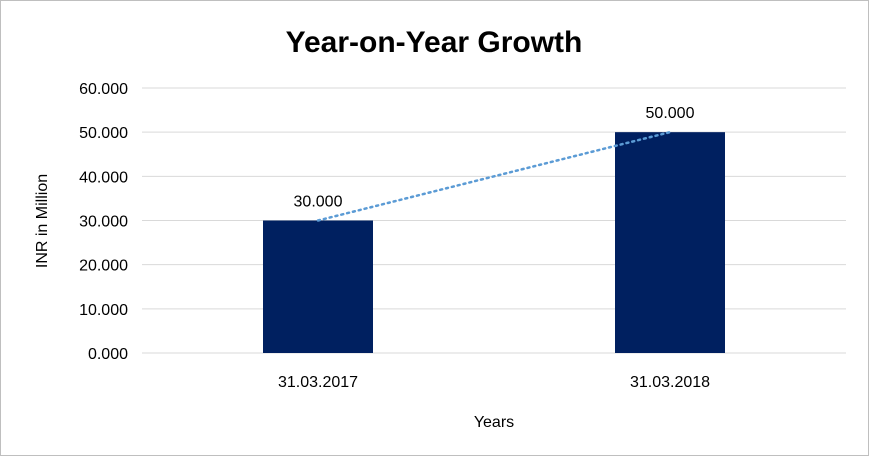 Image resolution: width=869 pixels, height=456 pixels. I want to click on y-tick-label: 30.000, so click(103, 222).